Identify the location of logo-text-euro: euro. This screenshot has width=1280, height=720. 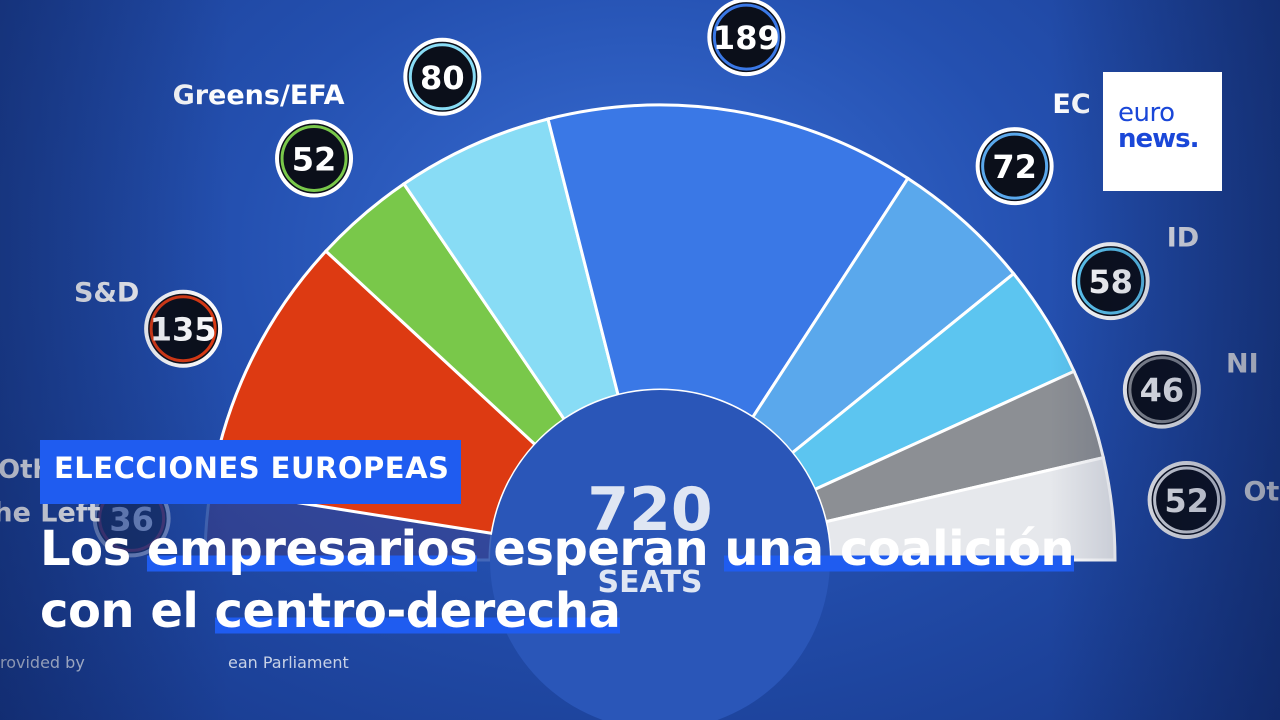
(1146, 113).